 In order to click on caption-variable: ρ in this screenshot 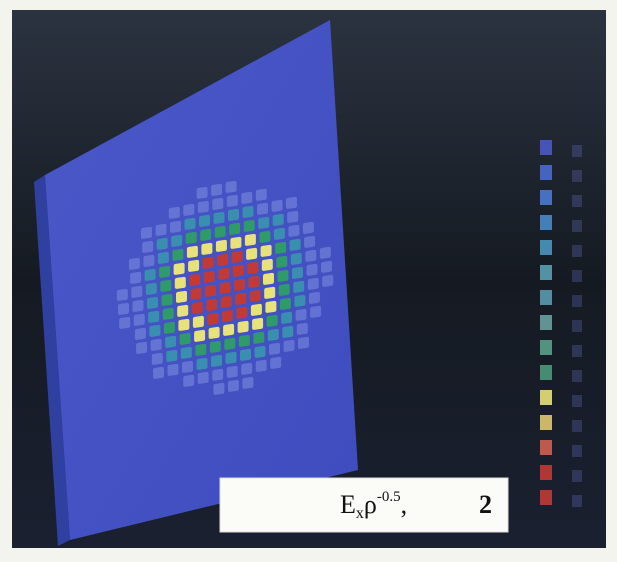, I will do `click(370, 504)`.